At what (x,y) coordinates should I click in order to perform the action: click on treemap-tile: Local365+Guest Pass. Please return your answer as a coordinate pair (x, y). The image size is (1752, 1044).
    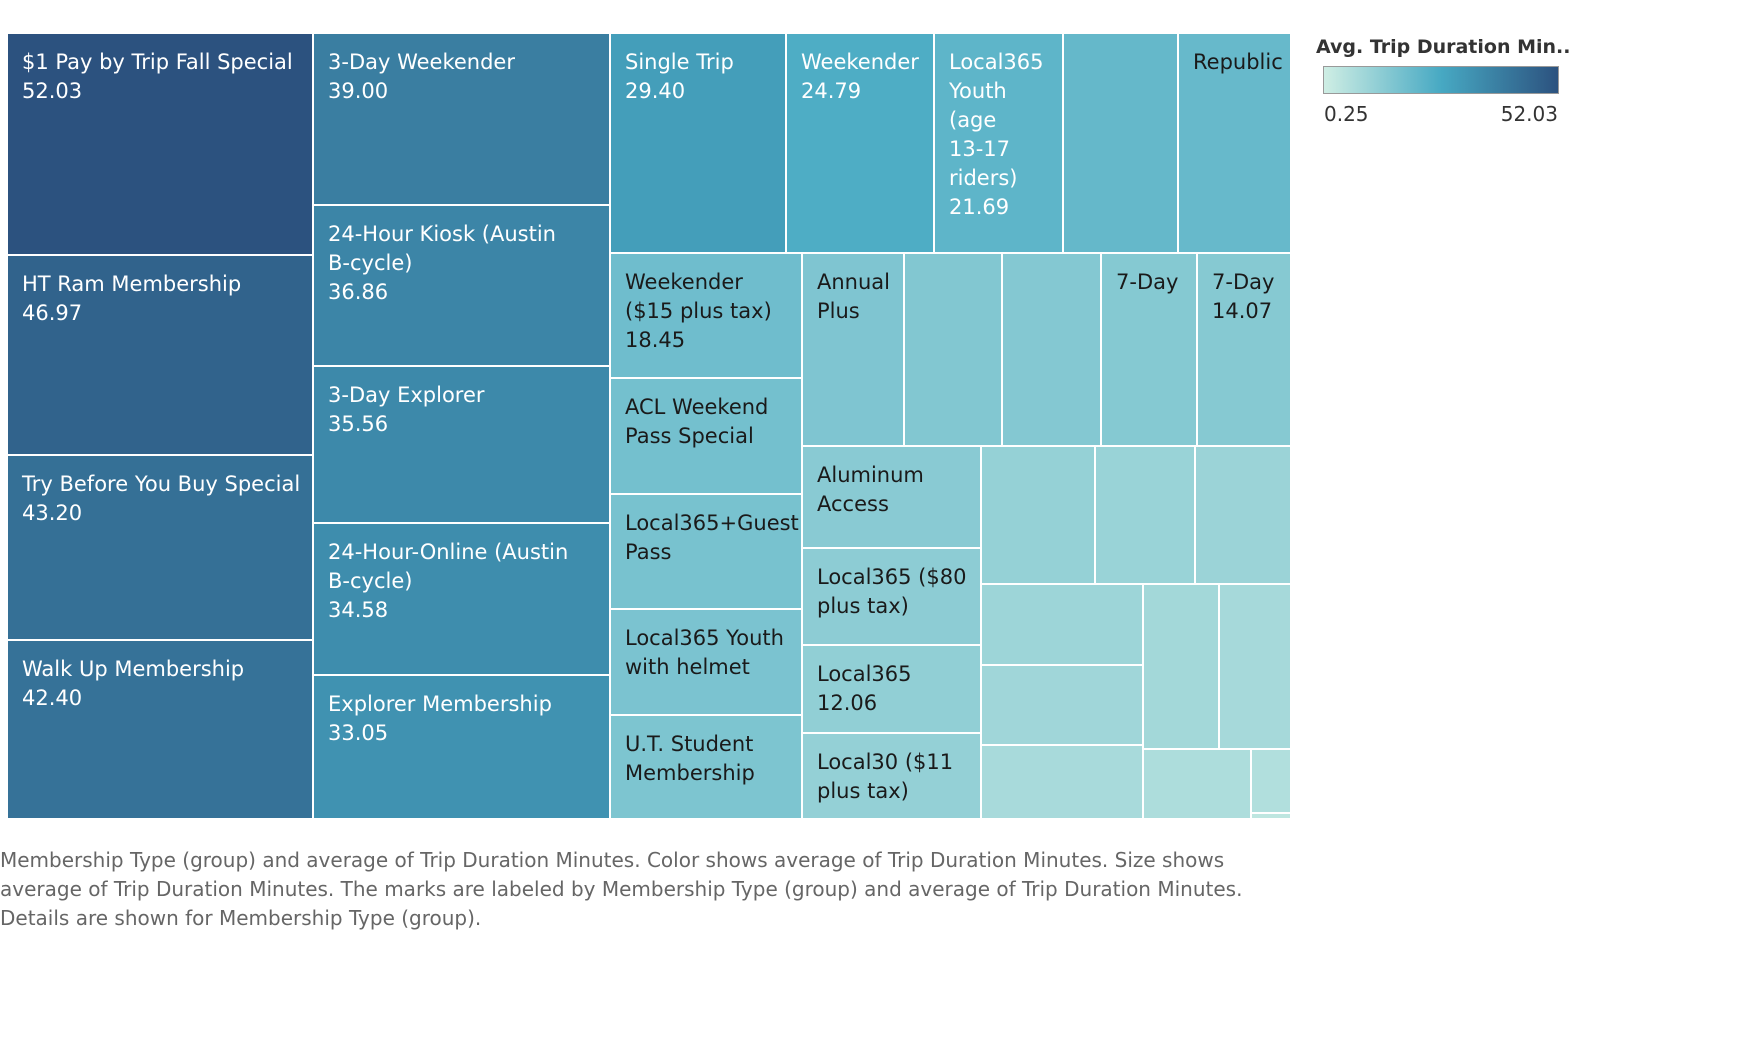
    Looking at the image, I should click on (707, 552).